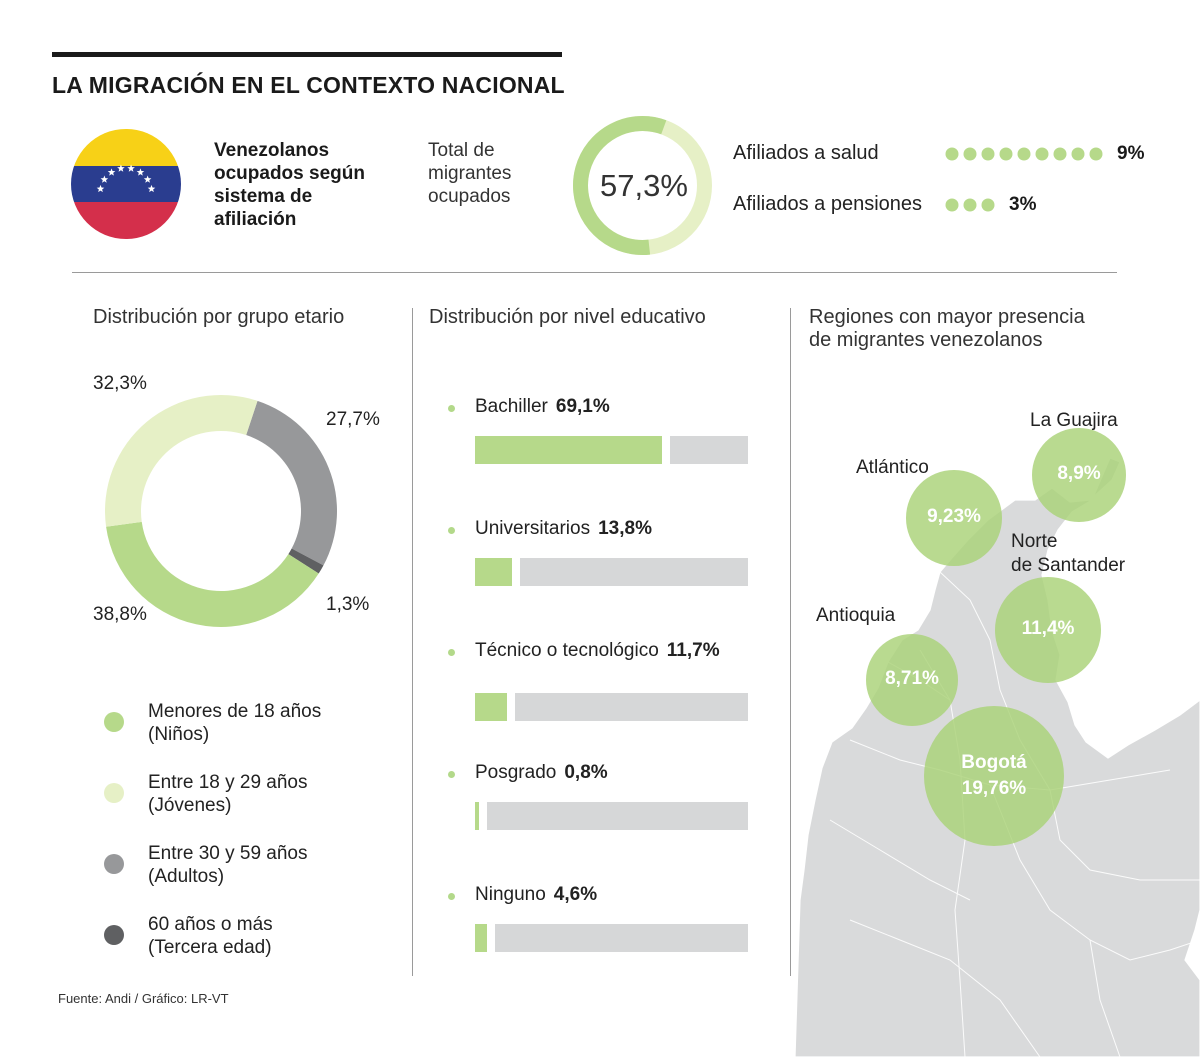 The image size is (1200, 1057). Describe the element at coordinates (470, 173) in the screenshot. I see `total-label: Total de migrantes ocupados` at that location.